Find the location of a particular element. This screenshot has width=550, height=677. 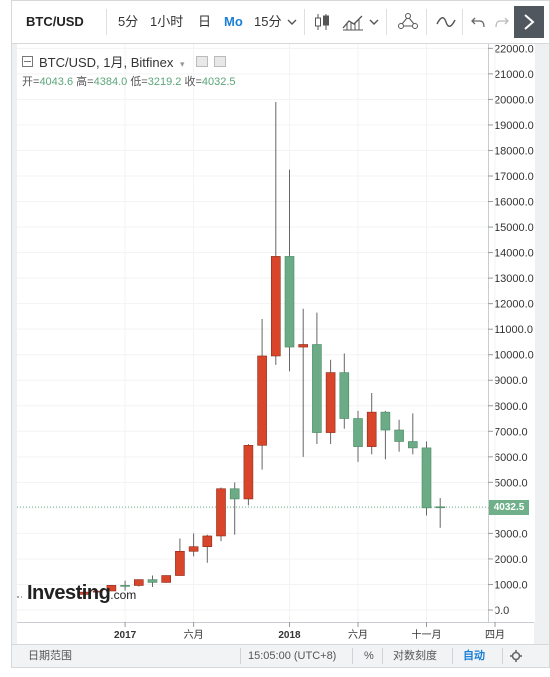

redo-icon is located at coordinates (502, 22).